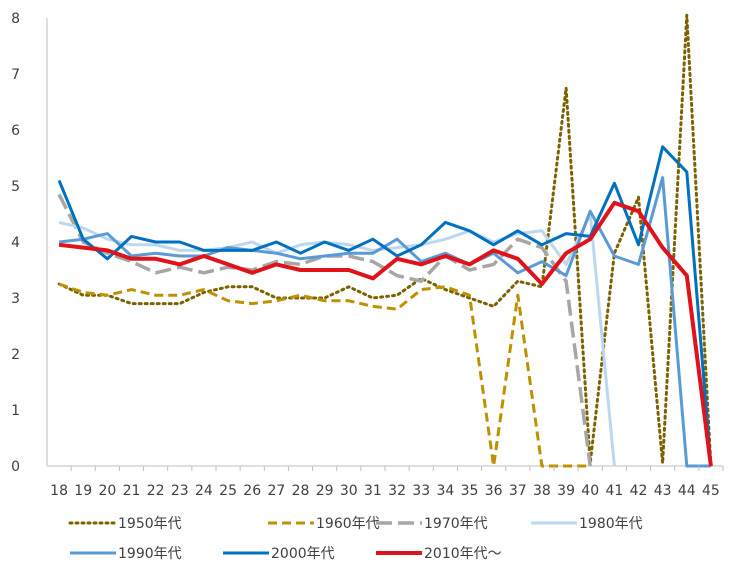 The image size is (740, 576). What do you see at coordinates (325, 491) in the screenshot?
I see `x-tick-label: 29` at bounding box center [325, 491].